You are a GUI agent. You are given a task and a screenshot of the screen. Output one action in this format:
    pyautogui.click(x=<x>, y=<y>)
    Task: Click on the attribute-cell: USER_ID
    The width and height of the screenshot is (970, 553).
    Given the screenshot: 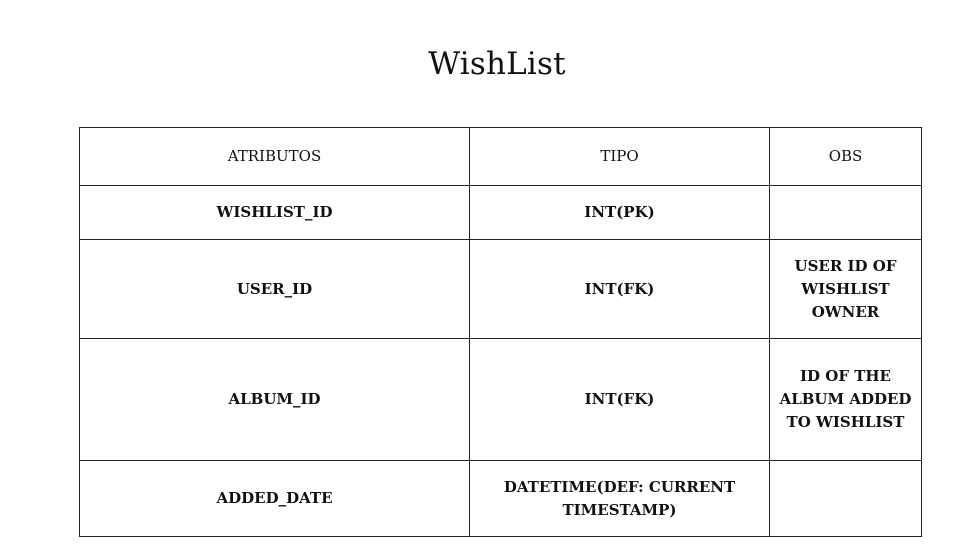 What is the action you would take?
    pyautogui.click(x=274, y=289)
    